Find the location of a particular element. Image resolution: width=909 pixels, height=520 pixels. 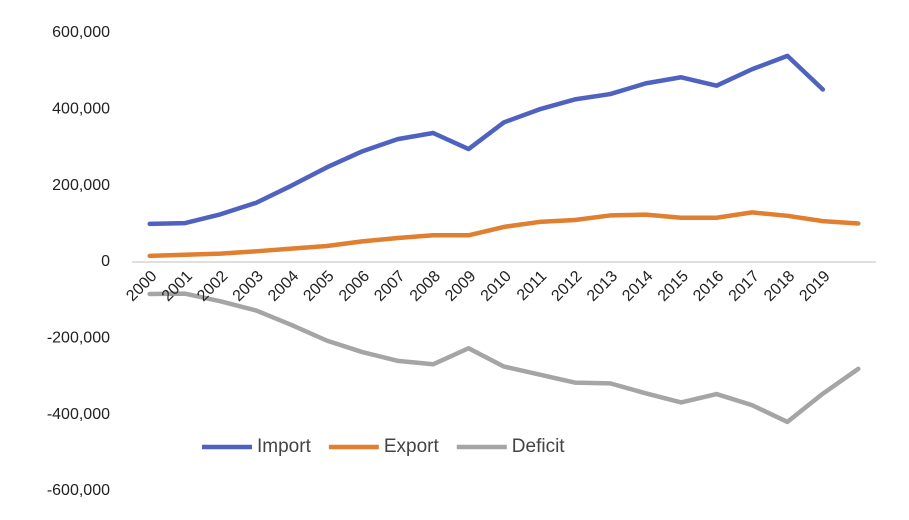

y-tick-label: -600,000 is located at coordinates (78, 490).